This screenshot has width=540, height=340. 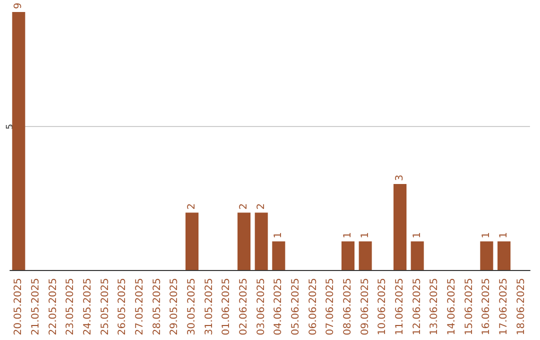 What do you see at coordinates (53, 307) in the screenshot?
I see `x-tick-label: 22.05.2025` at bounding box center [53, 307].